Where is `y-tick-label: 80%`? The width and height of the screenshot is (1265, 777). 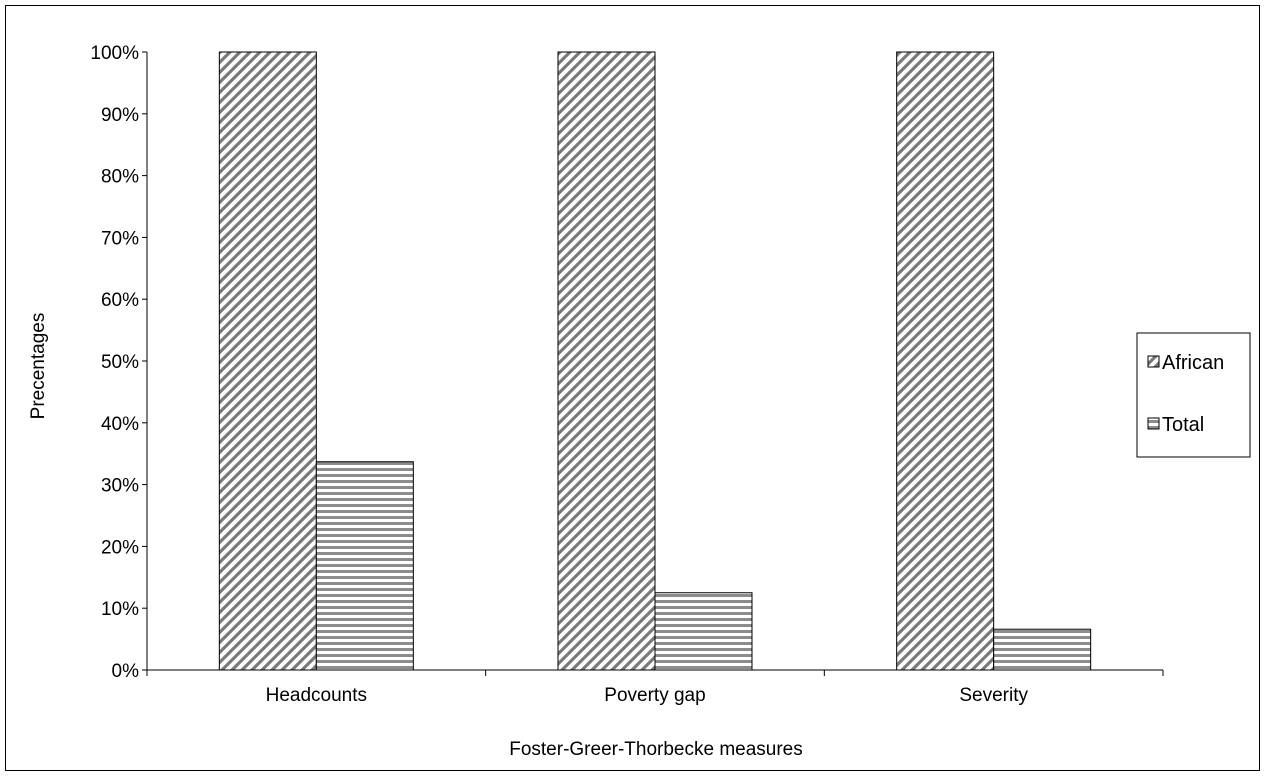 y-tick-label: 80% is located at coordinates (120, 177).